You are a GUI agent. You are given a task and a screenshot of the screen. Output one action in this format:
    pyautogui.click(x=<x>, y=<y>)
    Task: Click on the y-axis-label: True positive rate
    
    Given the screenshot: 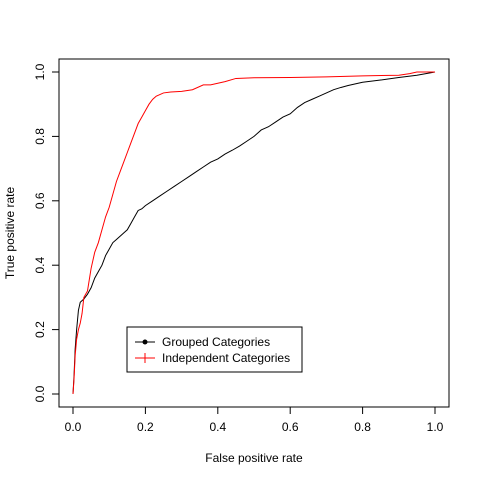 What is the action you would take?
    pyautogui.click(x=10, y=233)
    